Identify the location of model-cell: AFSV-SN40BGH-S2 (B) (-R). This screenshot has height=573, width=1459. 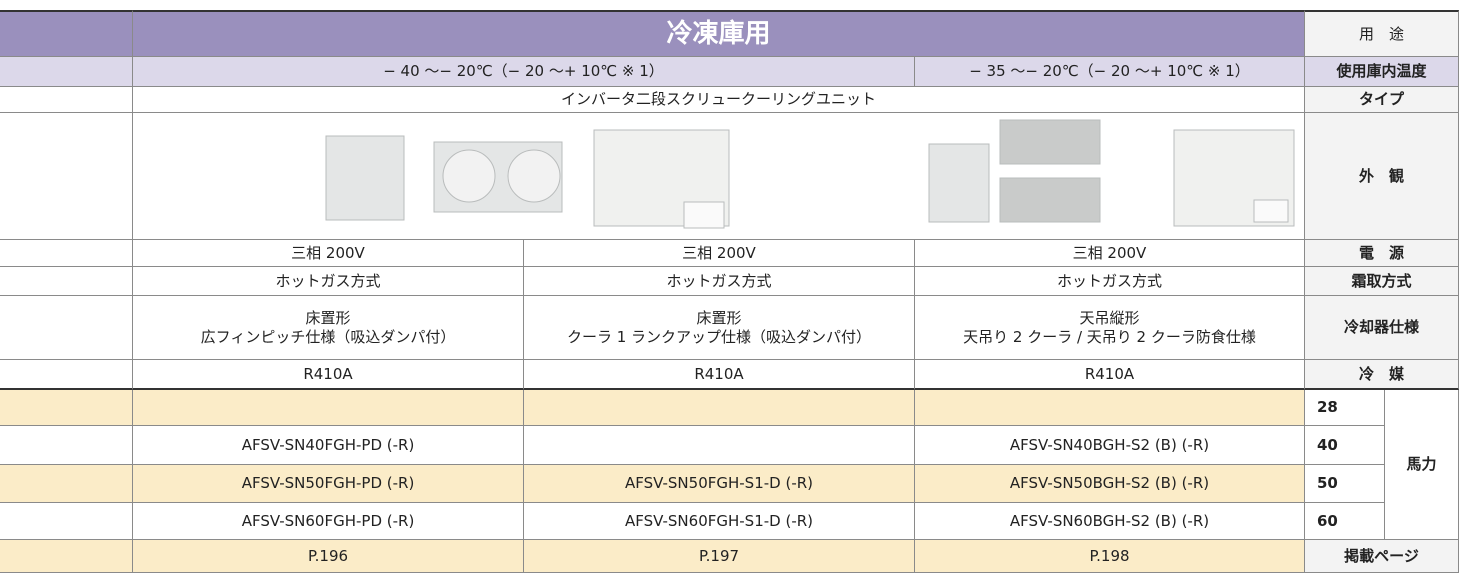
(1110, 445).